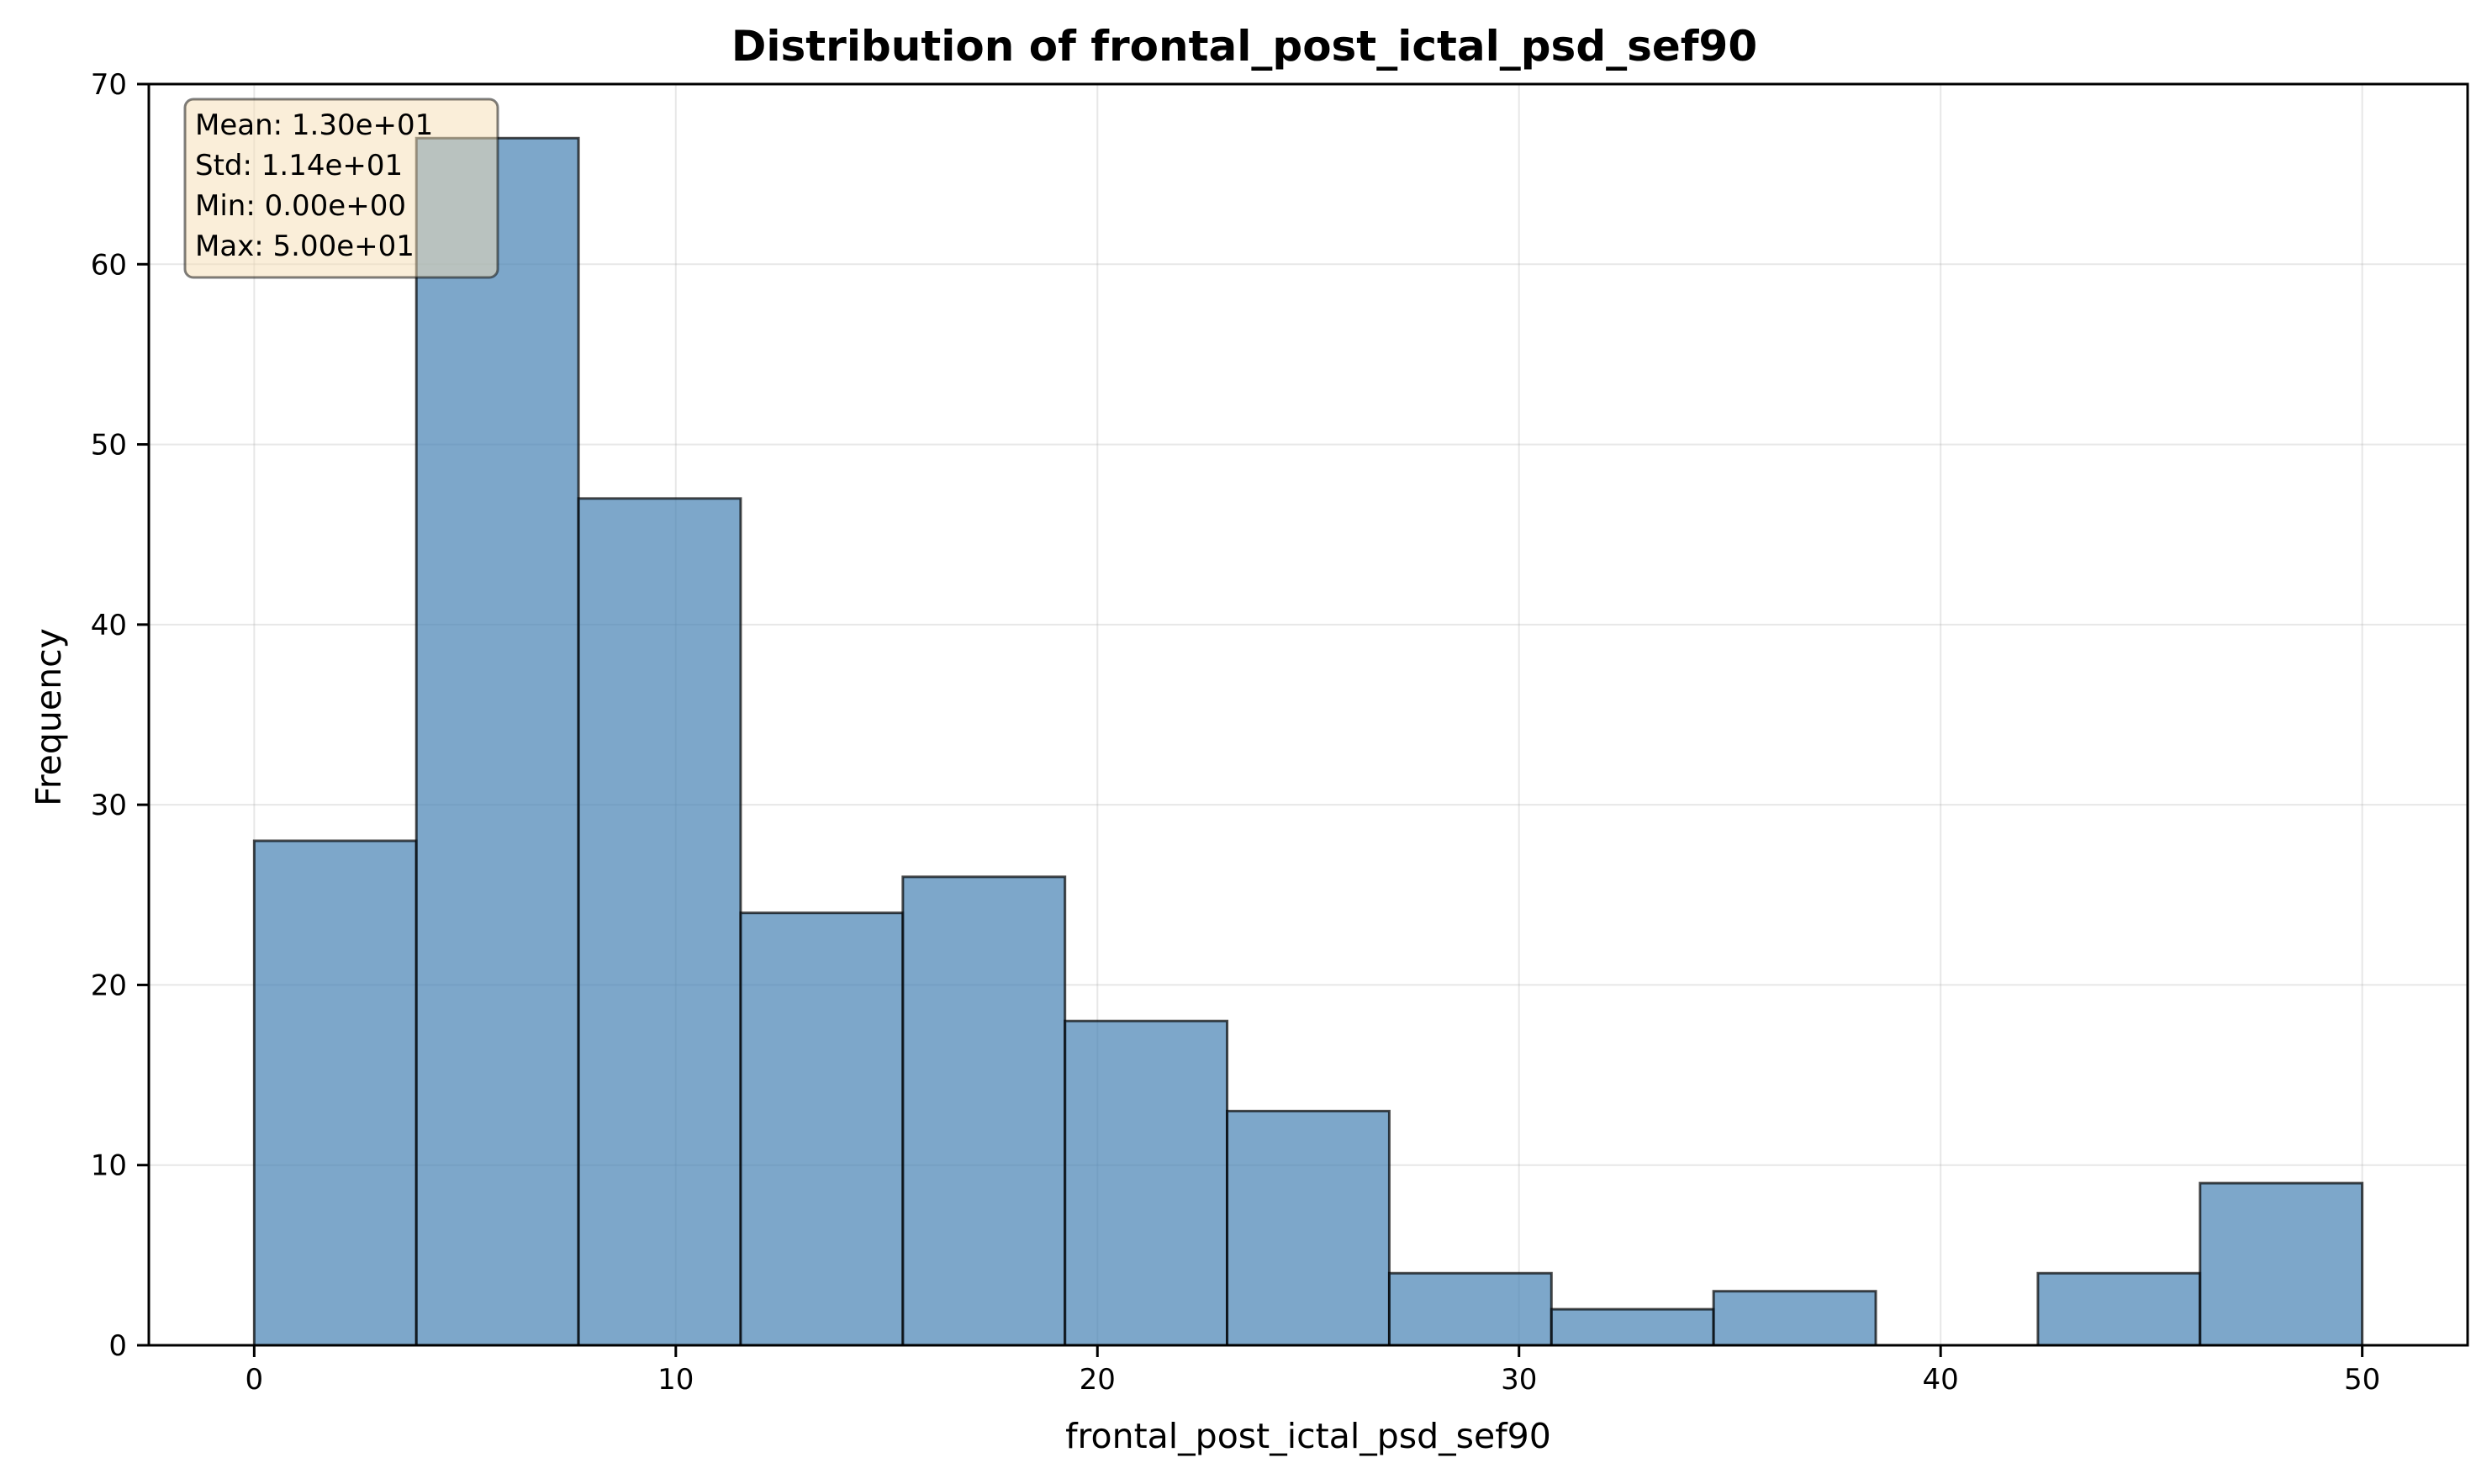 Image resolution: width=2492 pixels, height=1484 pixels. What do you see at coordinates (255, 1380) in the screenshot?
I see `x-tick-label-0: 0` at bounding box center [255, 1380].